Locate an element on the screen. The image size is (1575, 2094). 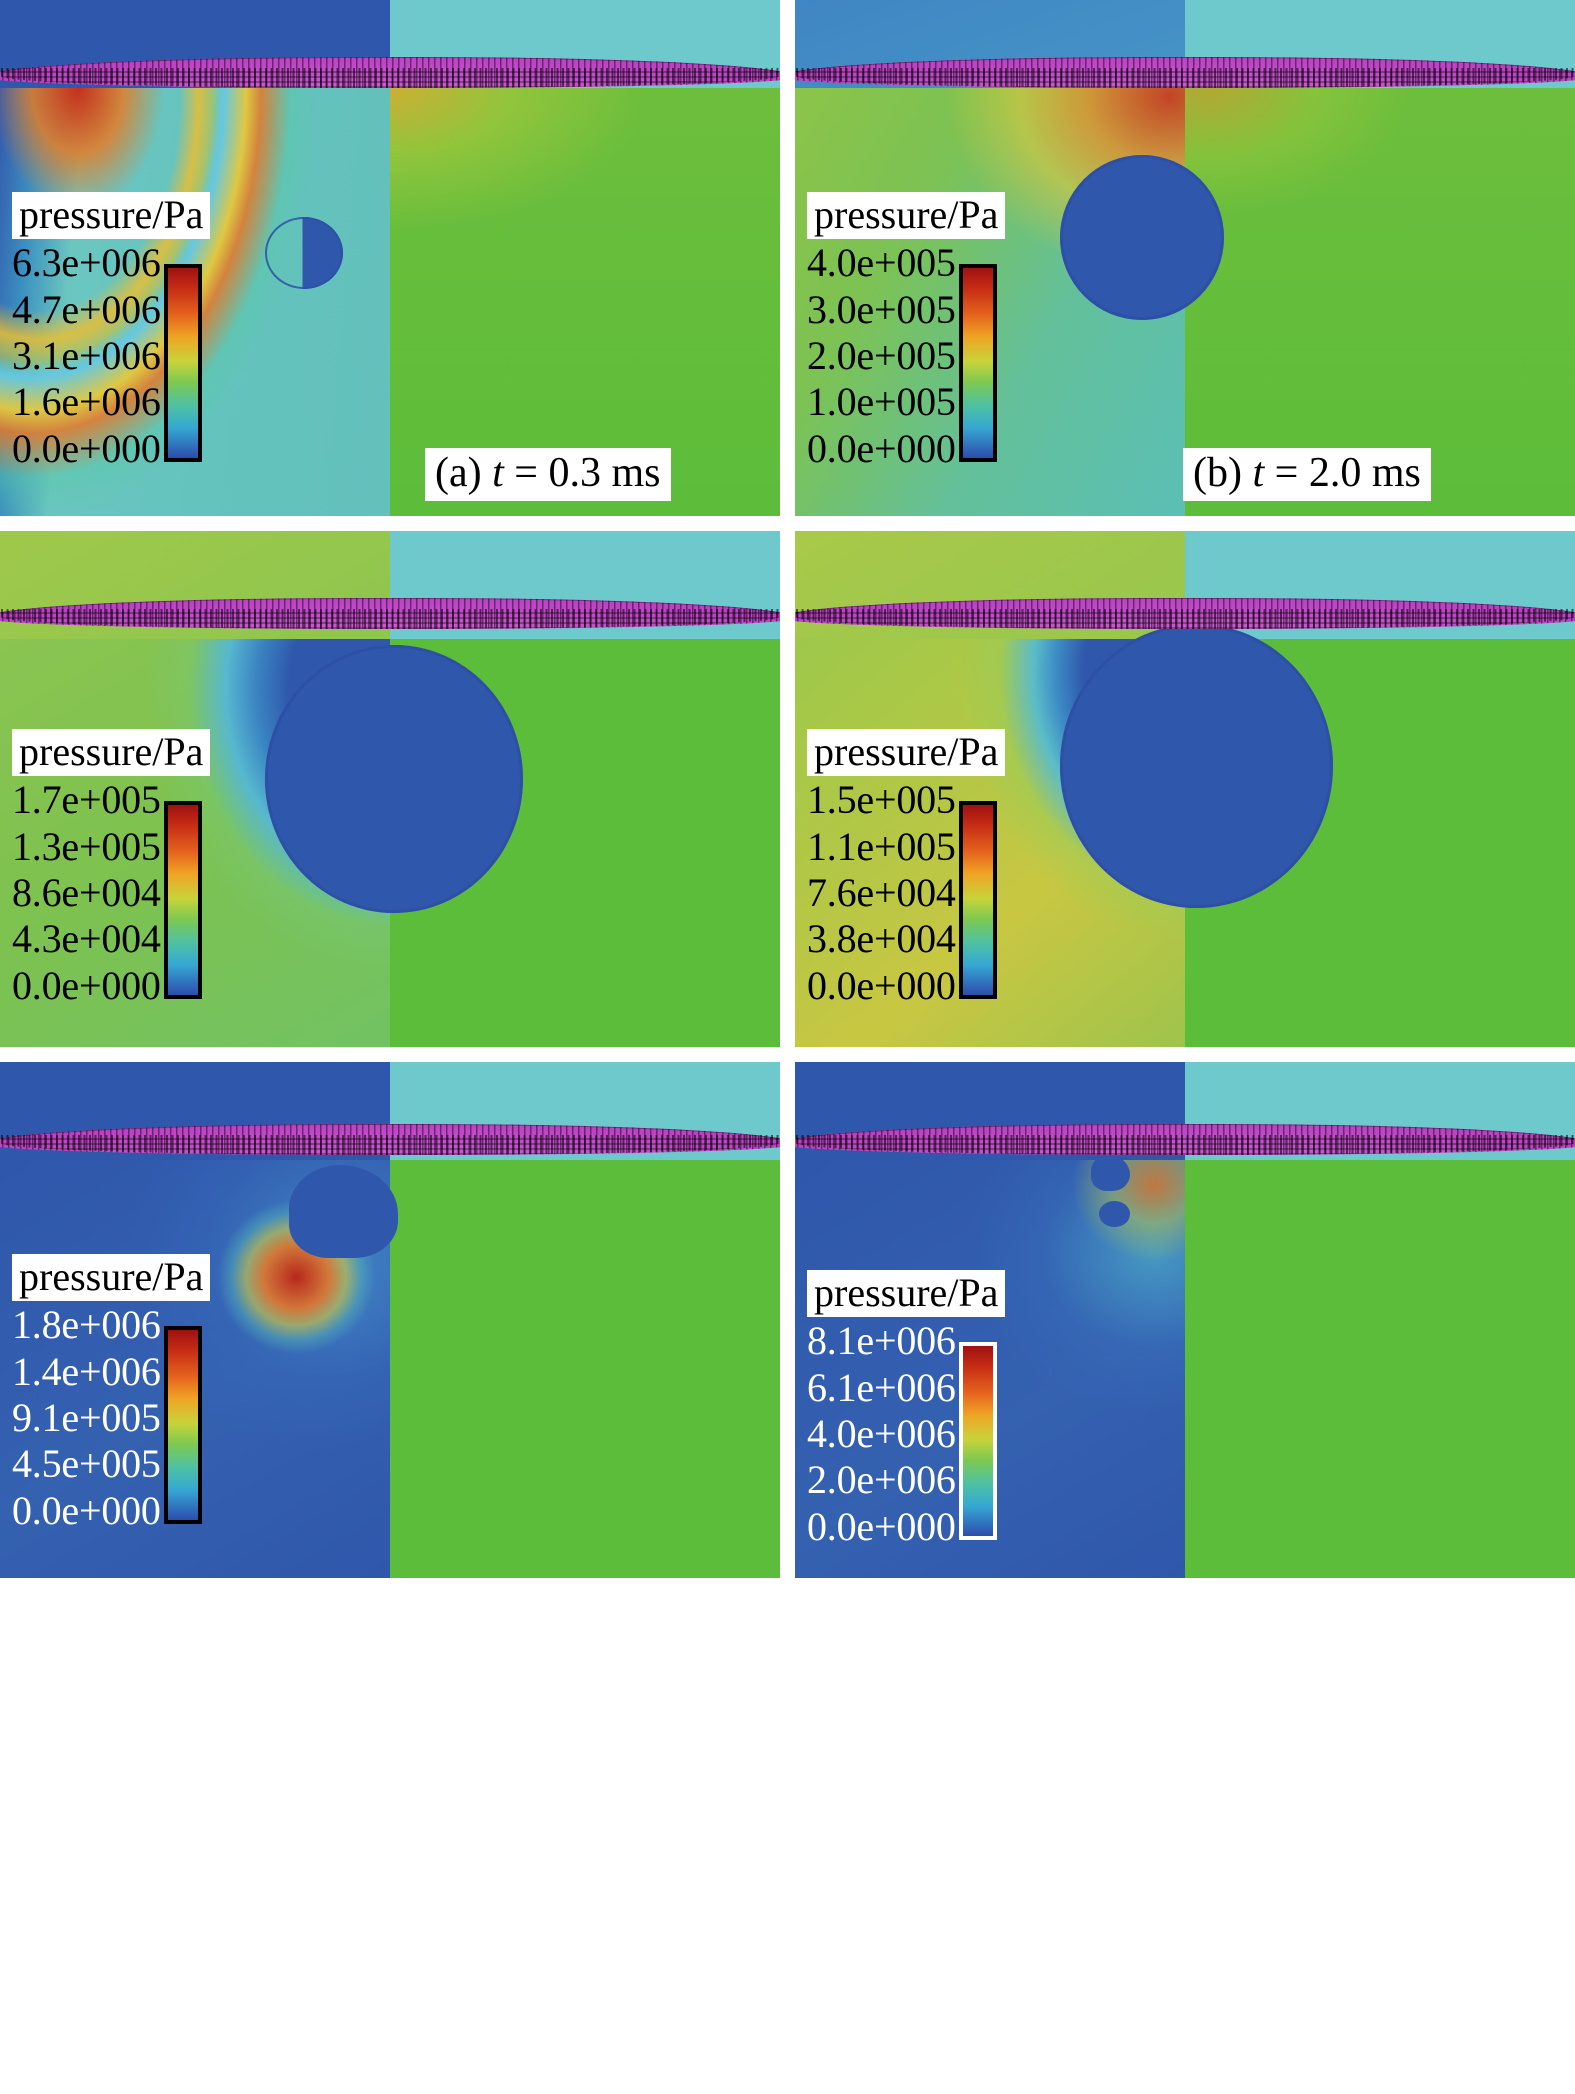
panel-d-bubble is located at coordinates (1197, 765).